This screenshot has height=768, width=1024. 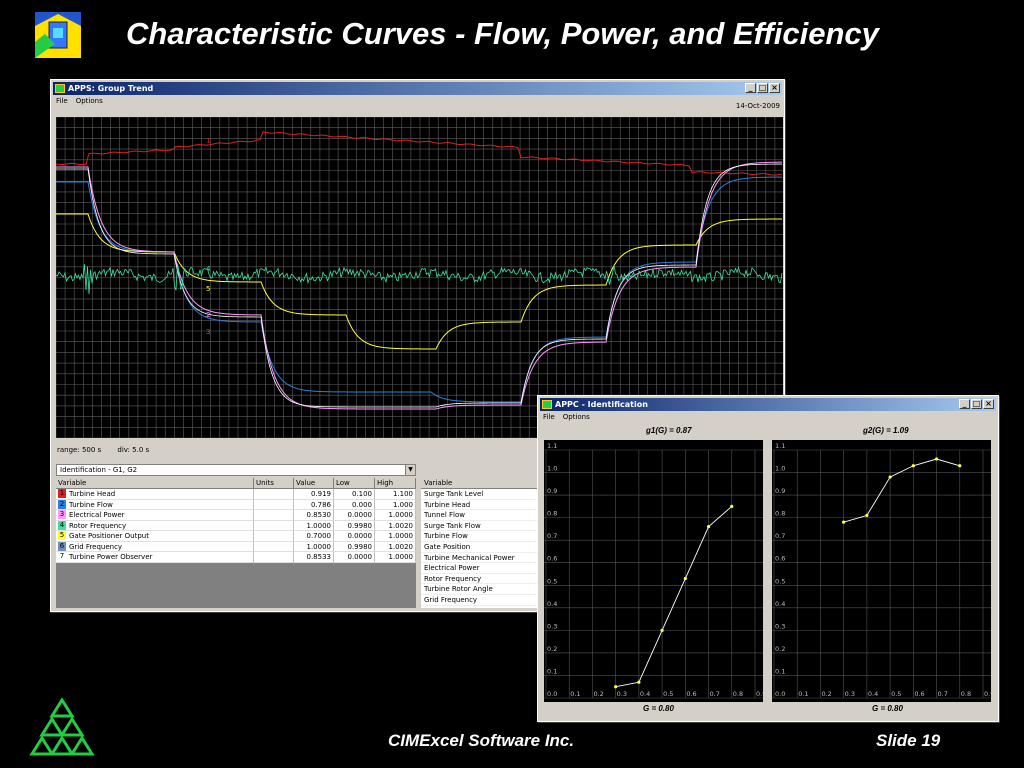 What do you see at coordinates (481, 494) in the screenshot?
I see `list-item: Surge Tank Level` at bounding box center [481, 494].